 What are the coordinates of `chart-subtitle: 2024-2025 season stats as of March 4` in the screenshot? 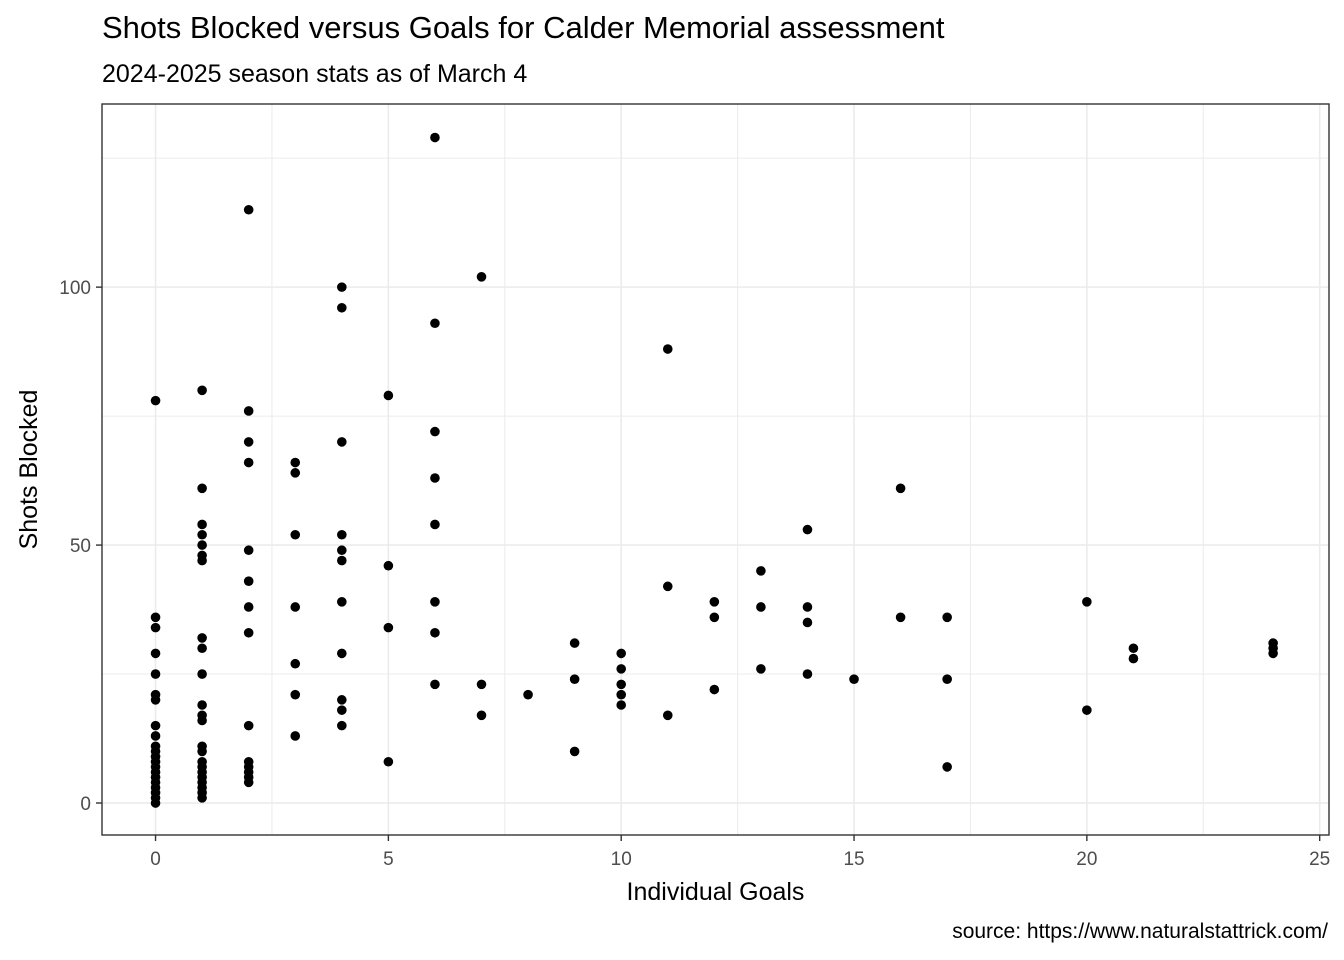 It's located at (315, 74).